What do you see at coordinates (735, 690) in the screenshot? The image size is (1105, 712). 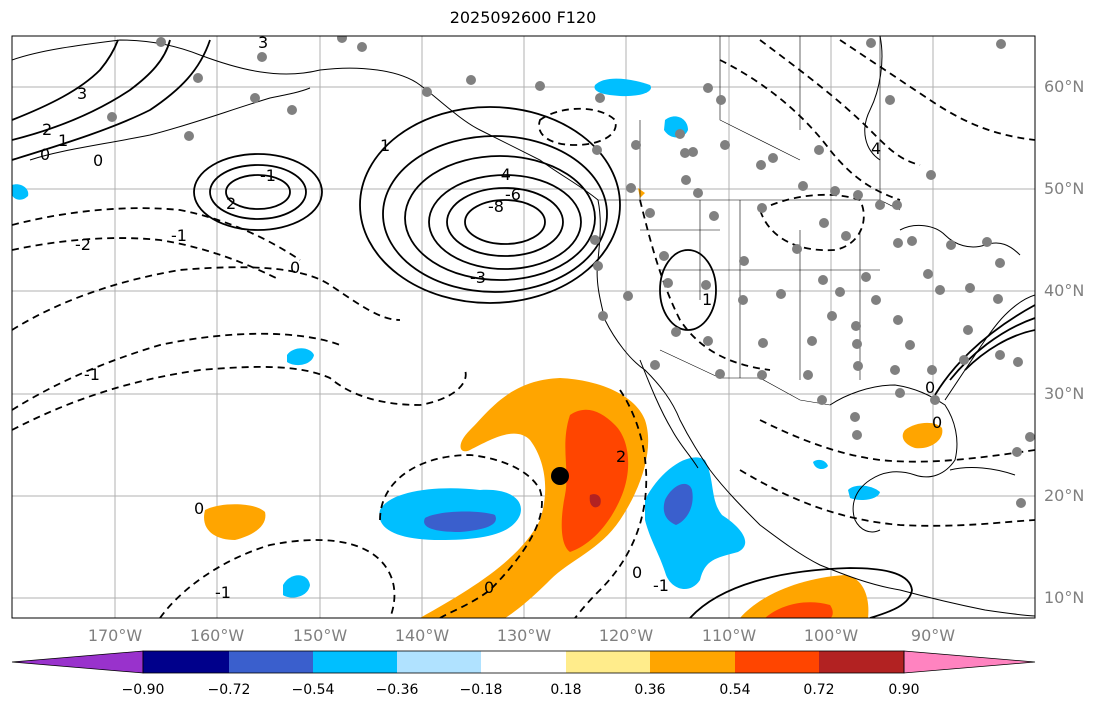 I see `colorbar-tick-label: 0.54` at bounding box center [735, 690].